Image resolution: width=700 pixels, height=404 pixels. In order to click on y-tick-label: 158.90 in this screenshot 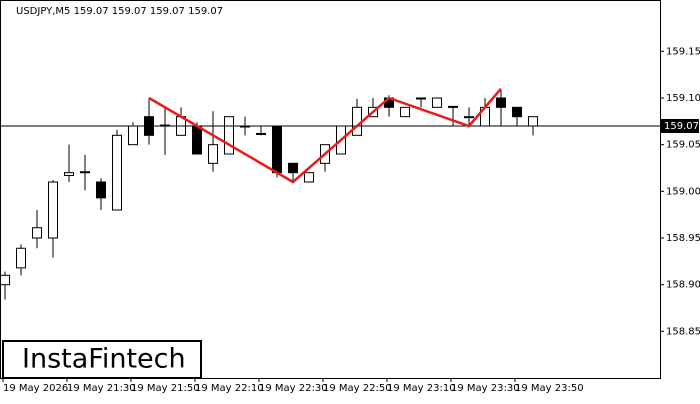, I will do `click(683, 285)`.